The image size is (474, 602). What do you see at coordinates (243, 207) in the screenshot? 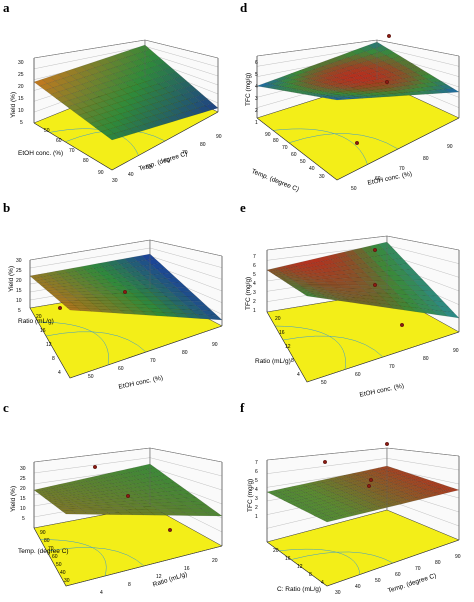
I see `panel-letter: e` at bounding box center [243, 207].